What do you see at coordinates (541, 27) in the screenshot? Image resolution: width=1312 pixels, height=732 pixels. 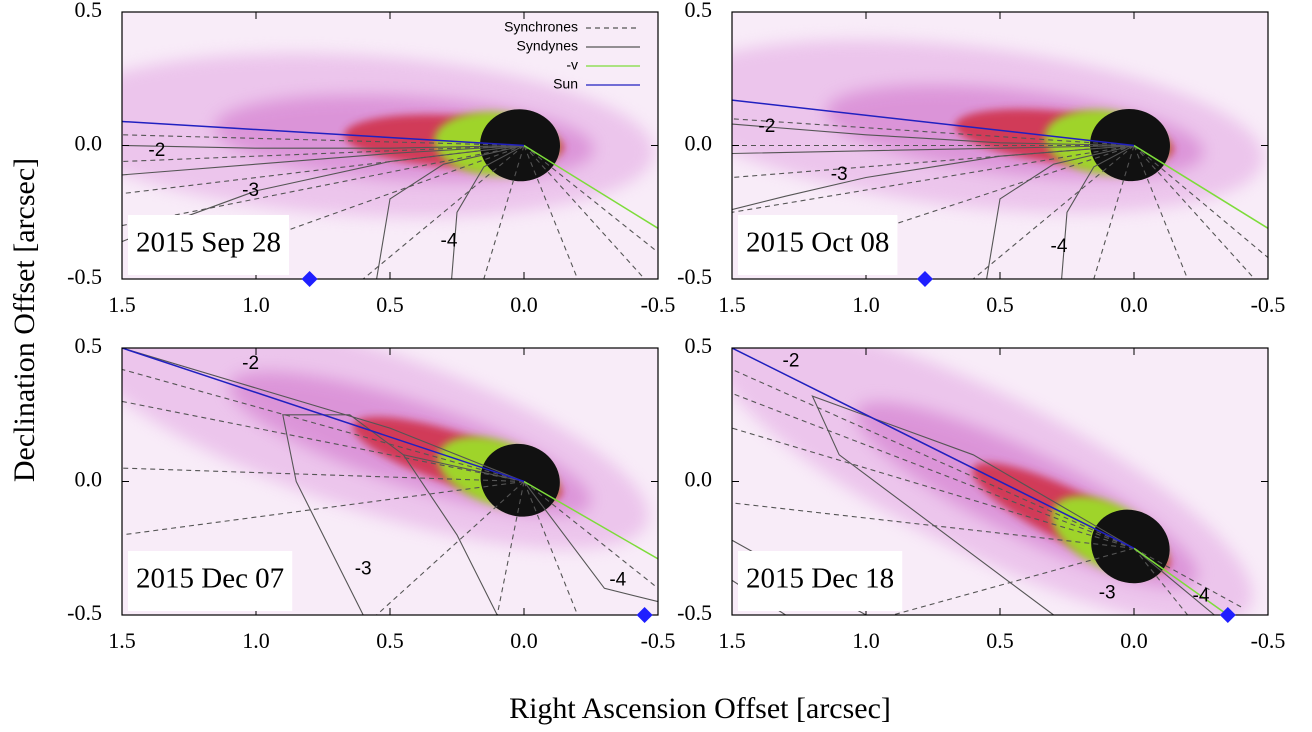 I see `legend-label: Synchrones` at bounding box center [541, 27].